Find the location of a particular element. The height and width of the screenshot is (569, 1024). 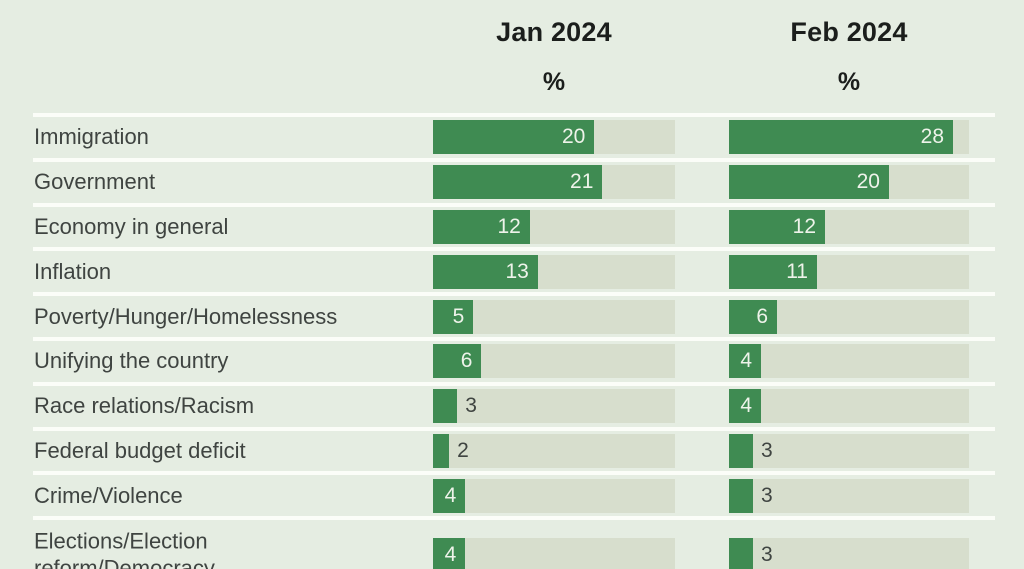

chart-row: Crime/Violence 4 3 is located at coordinates (514, 493).